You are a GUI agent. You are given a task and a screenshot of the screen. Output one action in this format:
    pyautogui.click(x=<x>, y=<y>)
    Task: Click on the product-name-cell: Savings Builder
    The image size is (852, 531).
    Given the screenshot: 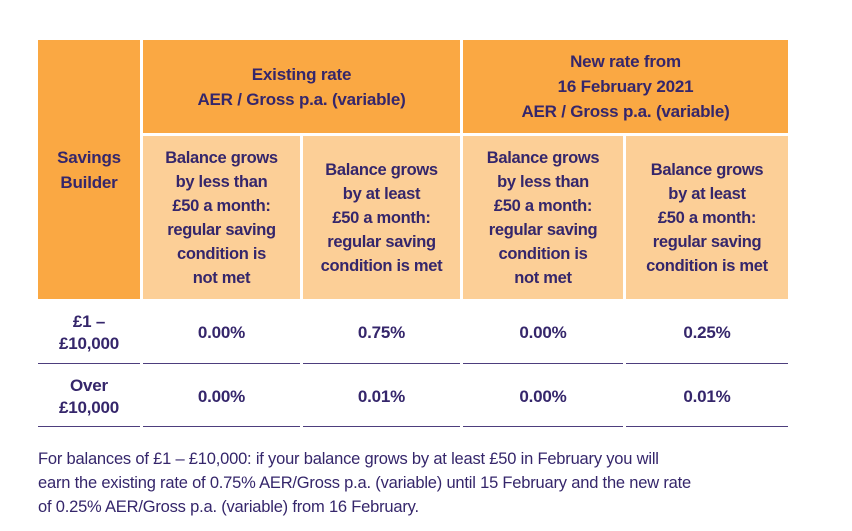 What is the action you would take?
    pyautogui.click(x=89, y=169)
    